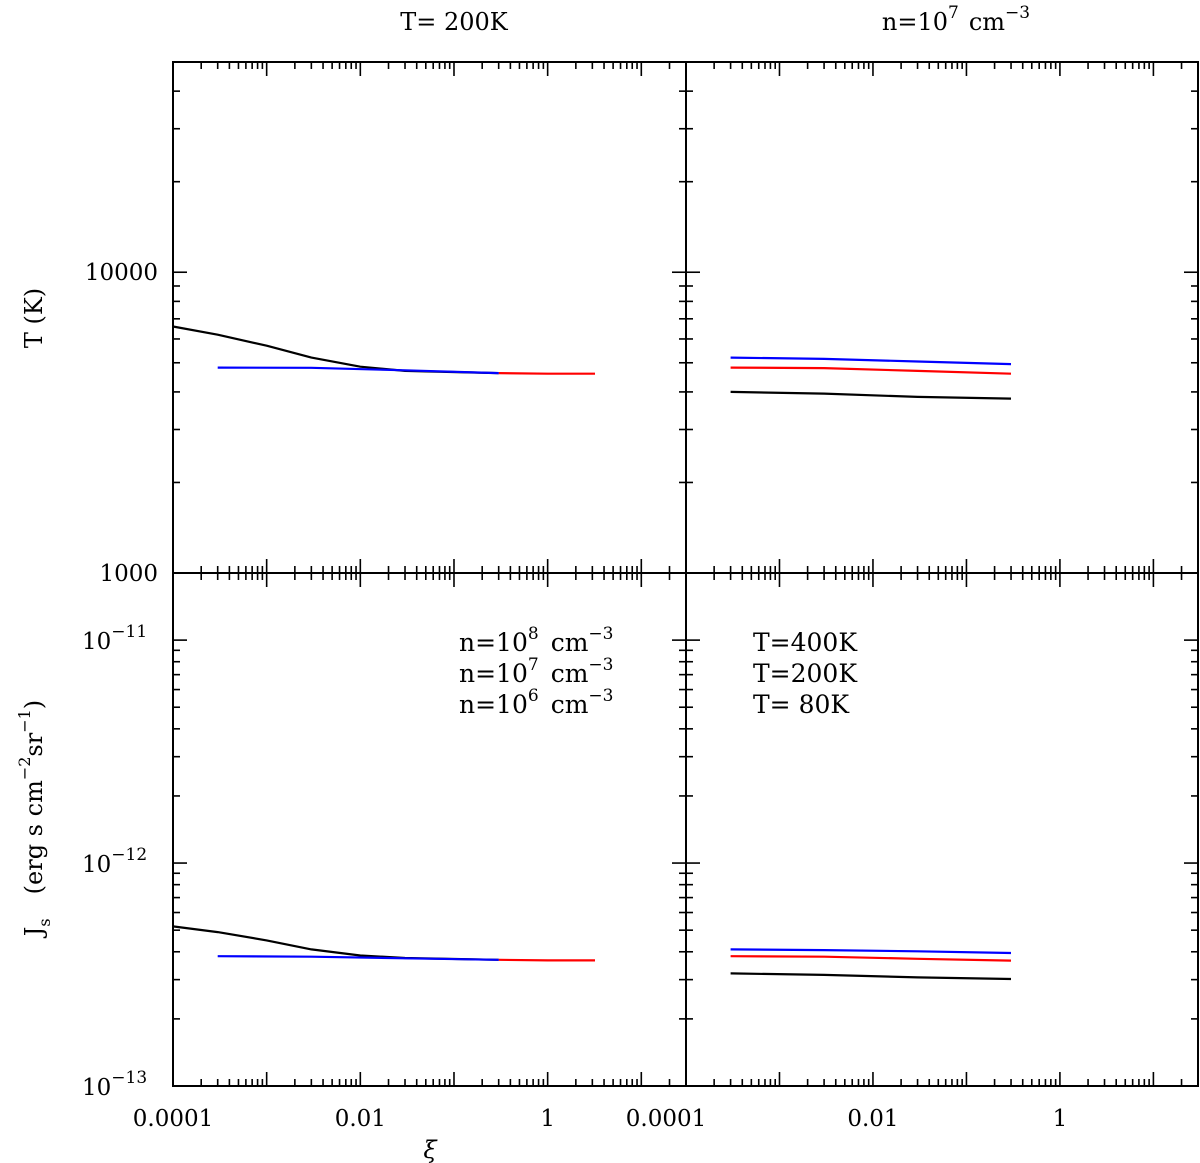 The width and height of the screenshot is (1200, 1163). What do you see at coordinates (430, 1149) in the screenshot?
I see `x-axis-label: ξ` at bounding box center [430, 1149].